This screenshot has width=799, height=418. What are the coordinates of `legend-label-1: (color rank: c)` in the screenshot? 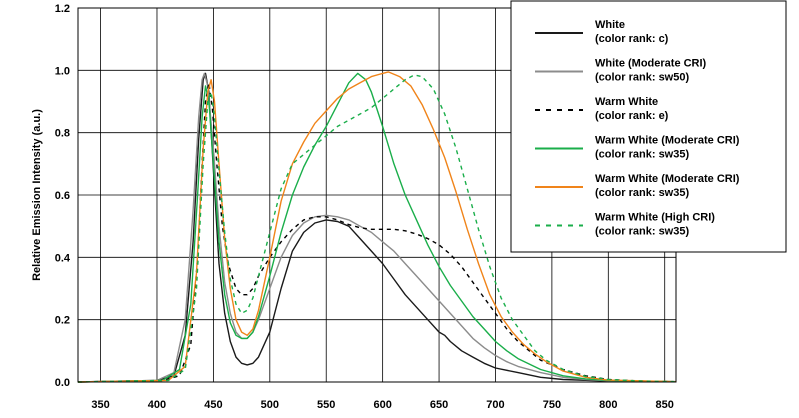 It's located at (632, 39).